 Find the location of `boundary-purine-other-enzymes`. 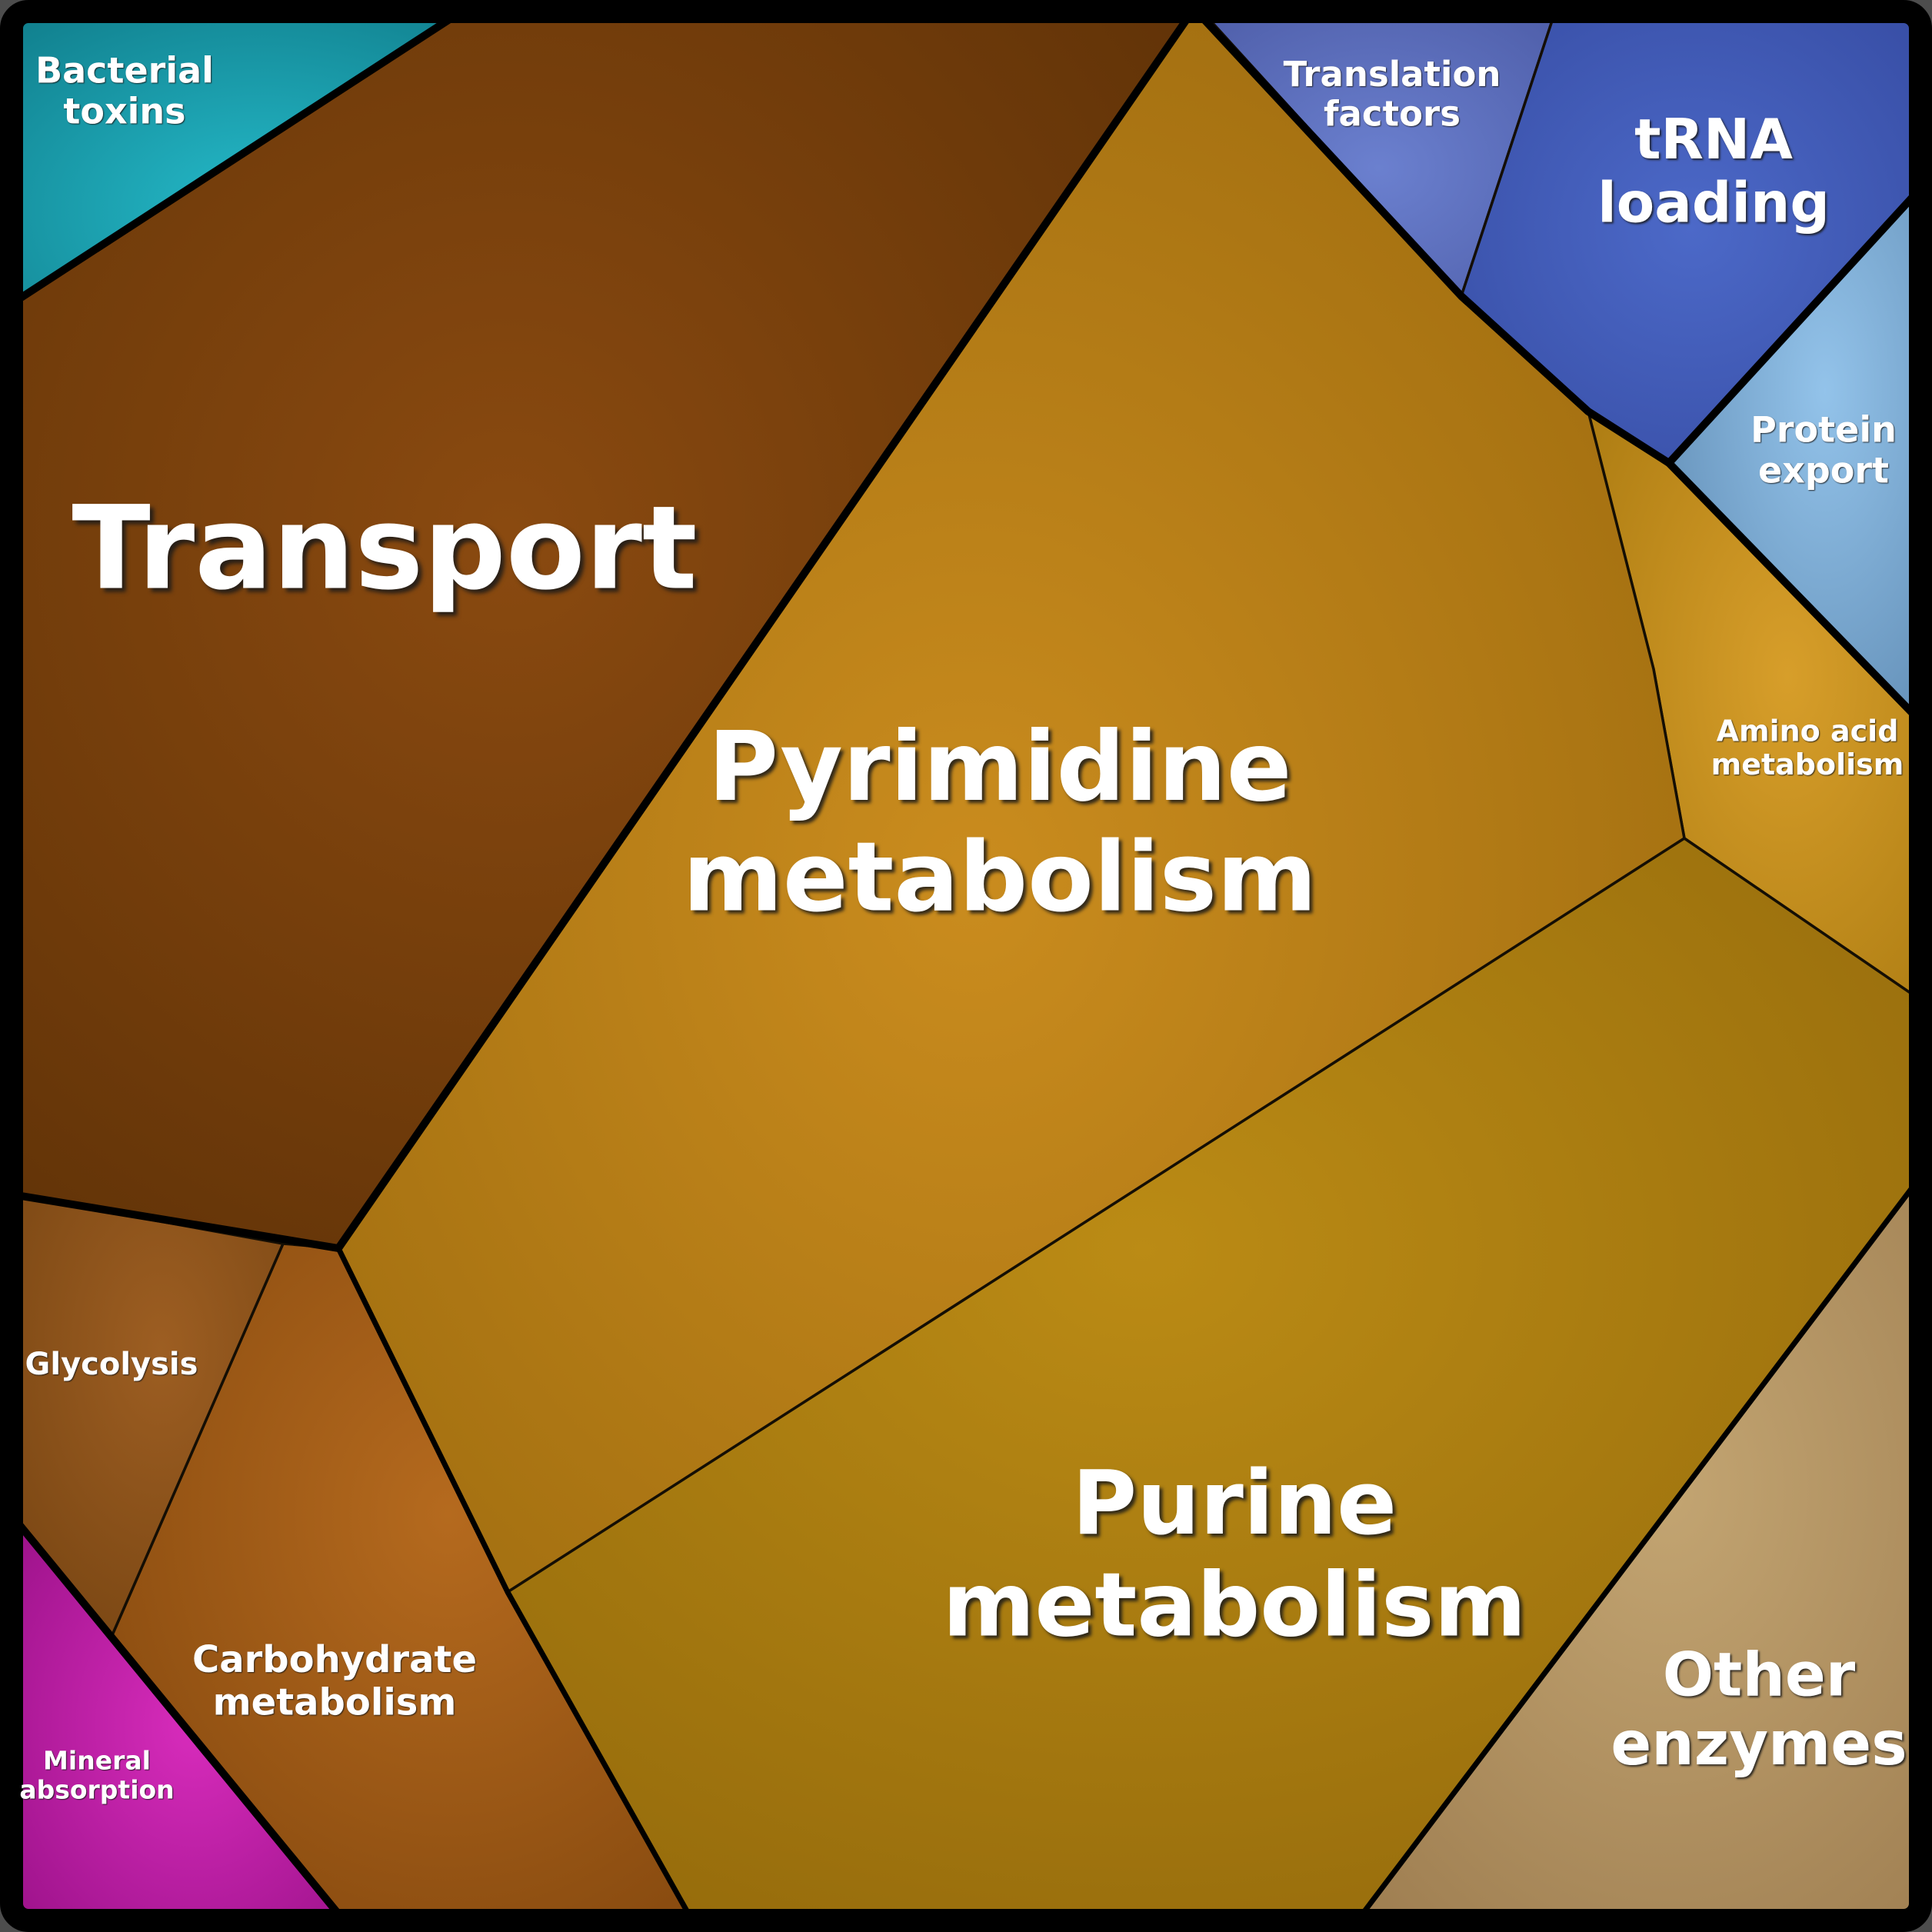

boundary-purine-other-enzymes is located at coordinates (1636, 1546).